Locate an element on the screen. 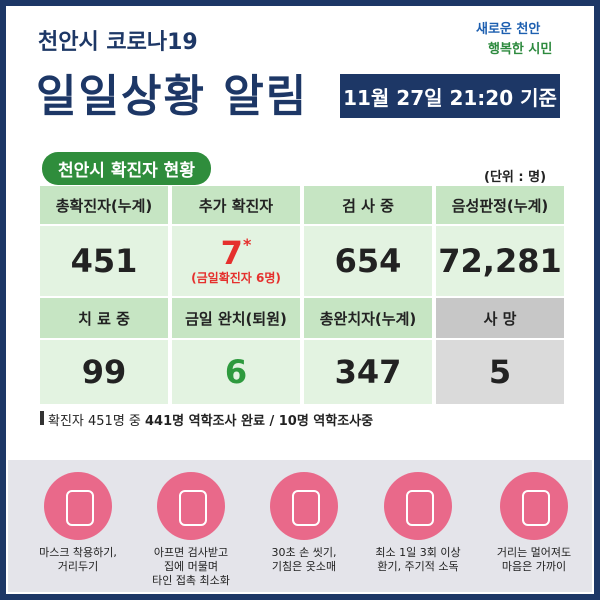 Image resolution: width=600 pixels, height=600 pixels. title: 일일상황 알림 is located at coordinates (172, 96).